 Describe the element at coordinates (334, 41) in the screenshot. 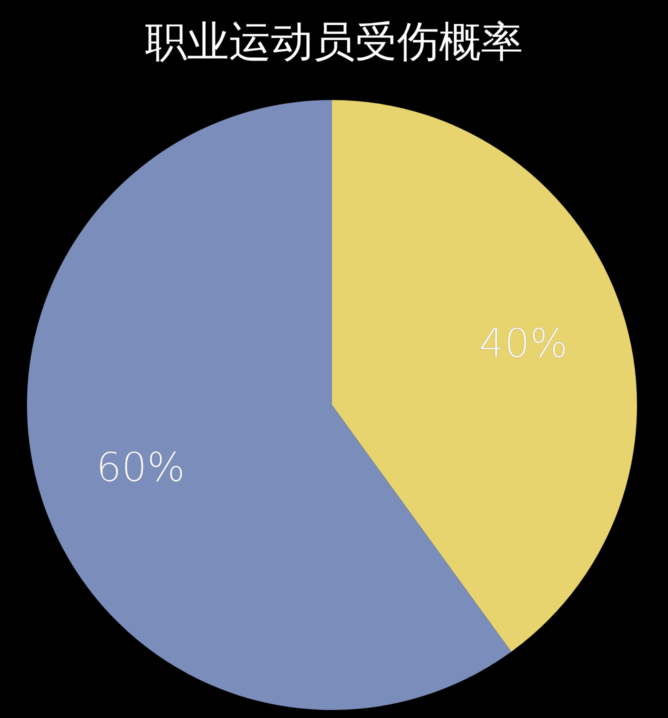

I see `title: 职业运动员受伤概率` at that location.